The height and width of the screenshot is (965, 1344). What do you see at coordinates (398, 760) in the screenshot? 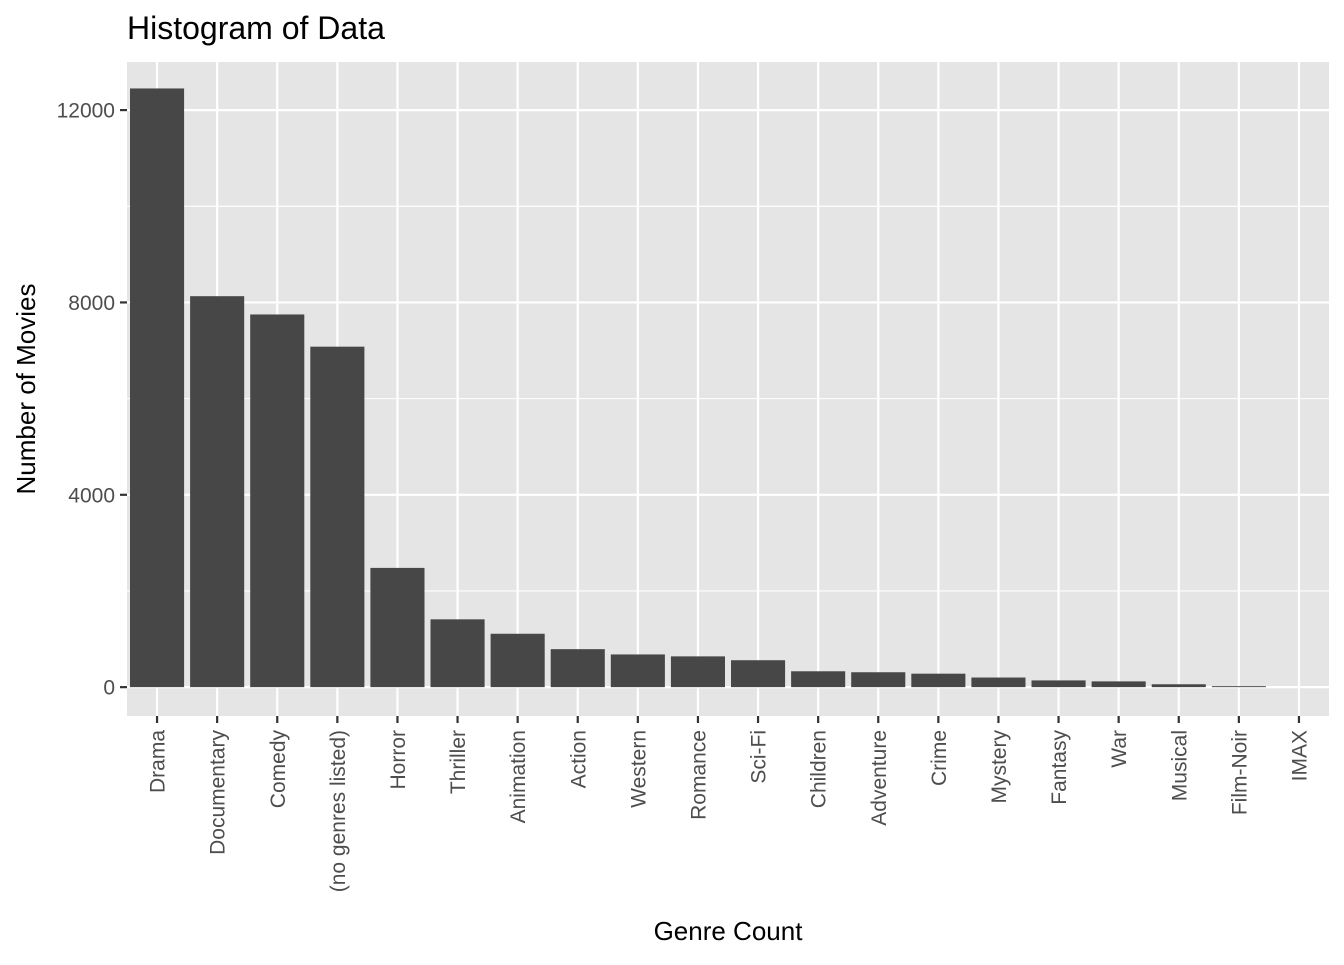
I see `x-tick-label: Horror` at bounding box center [398, 760].